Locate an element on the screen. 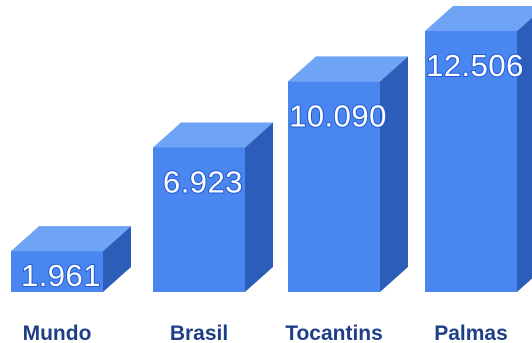 Image resolution: width=532 pixels, height=343 pixels. value-label-mundo: 1.961 is located at coordinates (61, 275).